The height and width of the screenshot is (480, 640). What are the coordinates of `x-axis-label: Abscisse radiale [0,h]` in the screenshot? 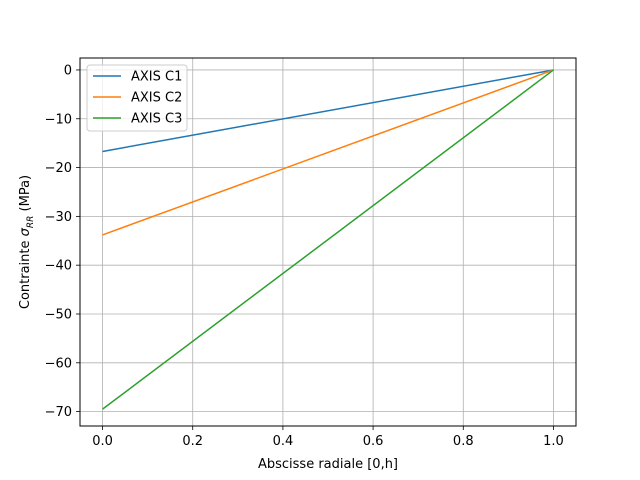 It's located at (328, 464).